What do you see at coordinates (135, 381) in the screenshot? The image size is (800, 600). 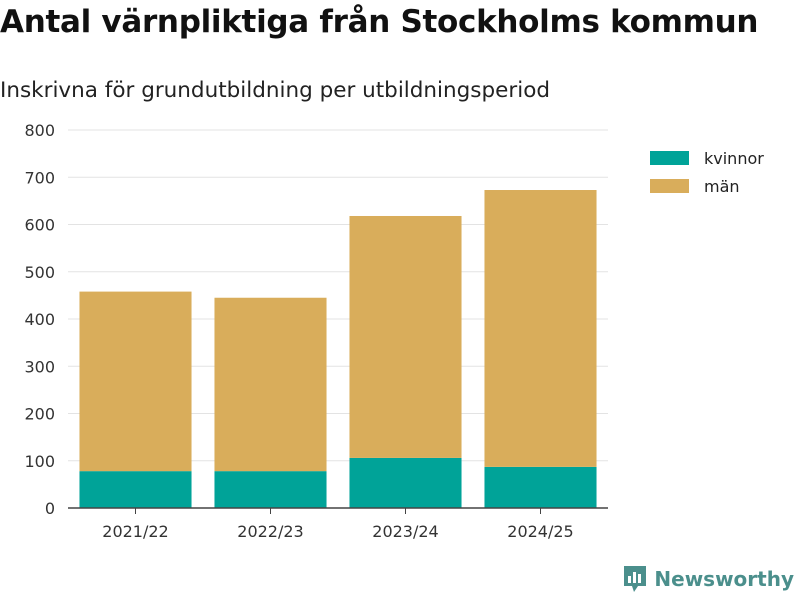 I see `bar-2021-22-män` at bounding box center [135, 381].